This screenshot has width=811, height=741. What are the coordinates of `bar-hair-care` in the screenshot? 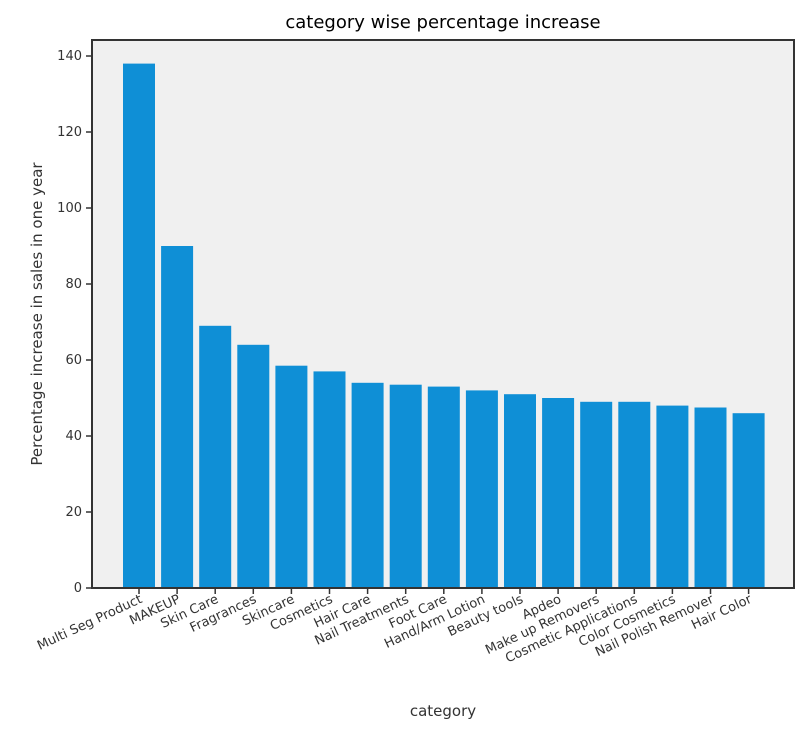 It's located at (367, 485).